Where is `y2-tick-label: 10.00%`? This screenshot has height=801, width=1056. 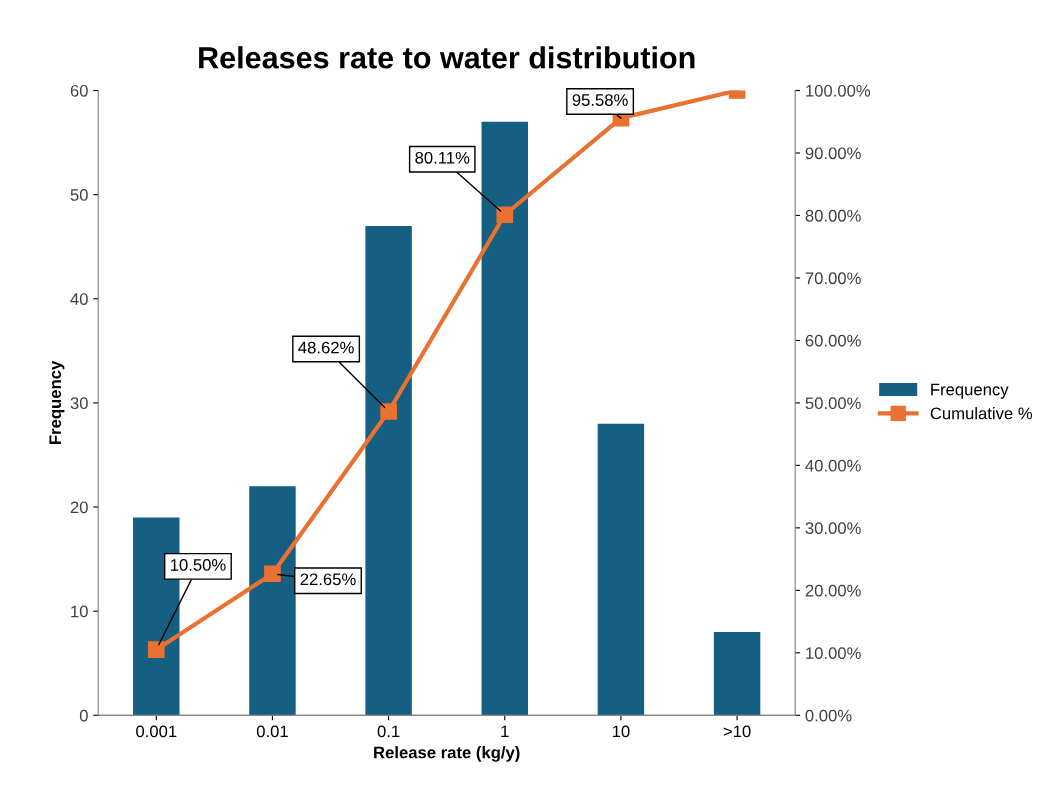
y2-tick-label: 10.00% is located at coordinates (833, 653).